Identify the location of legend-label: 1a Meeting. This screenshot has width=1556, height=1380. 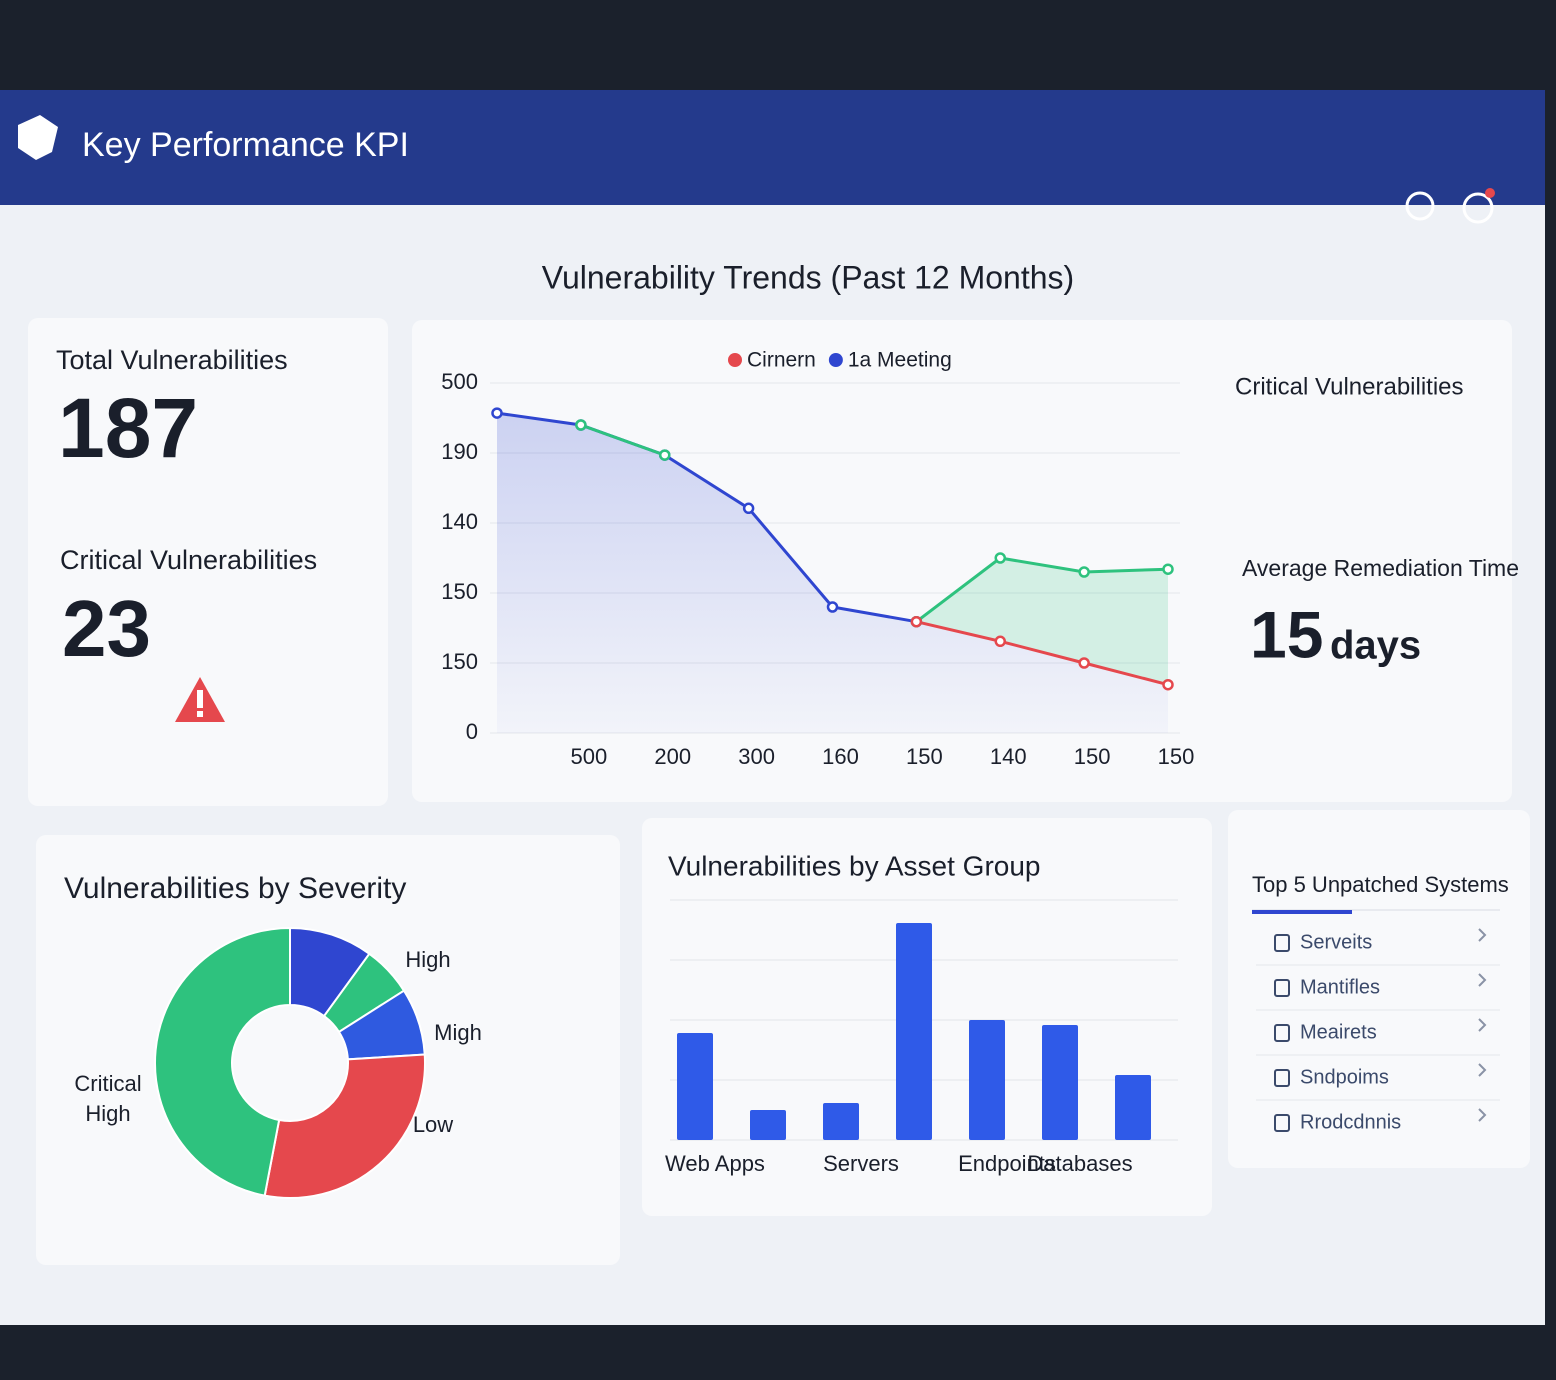
(900, 360).